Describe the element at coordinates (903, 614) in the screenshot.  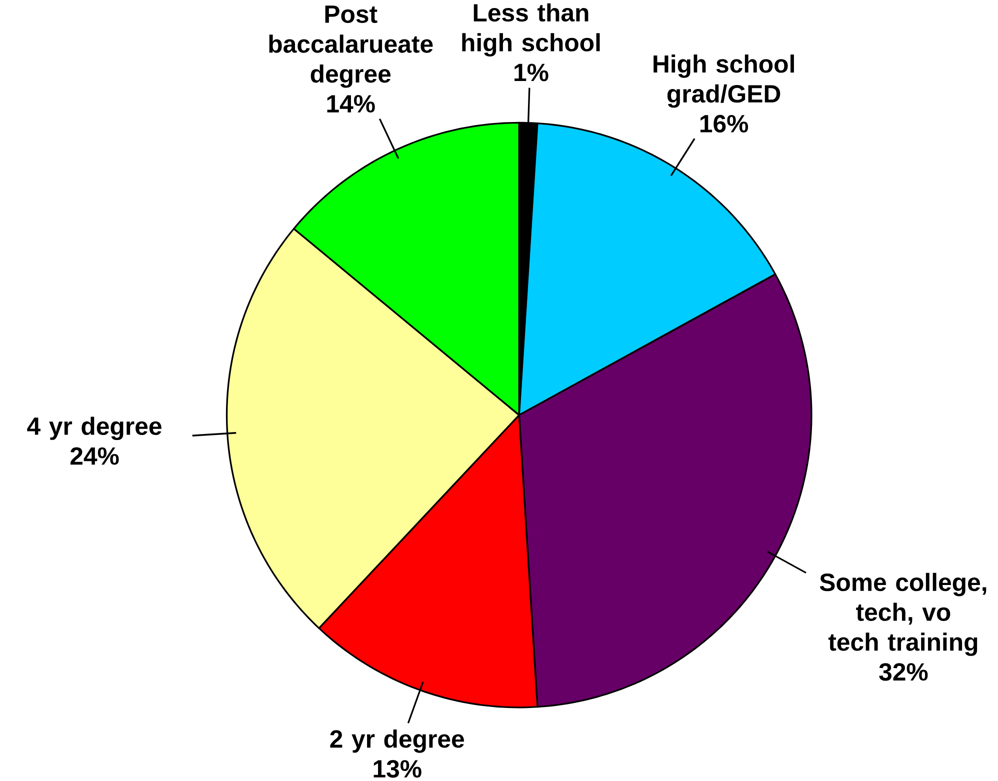
I see `slice-label: Some college, tech, vo tech training` at that location.